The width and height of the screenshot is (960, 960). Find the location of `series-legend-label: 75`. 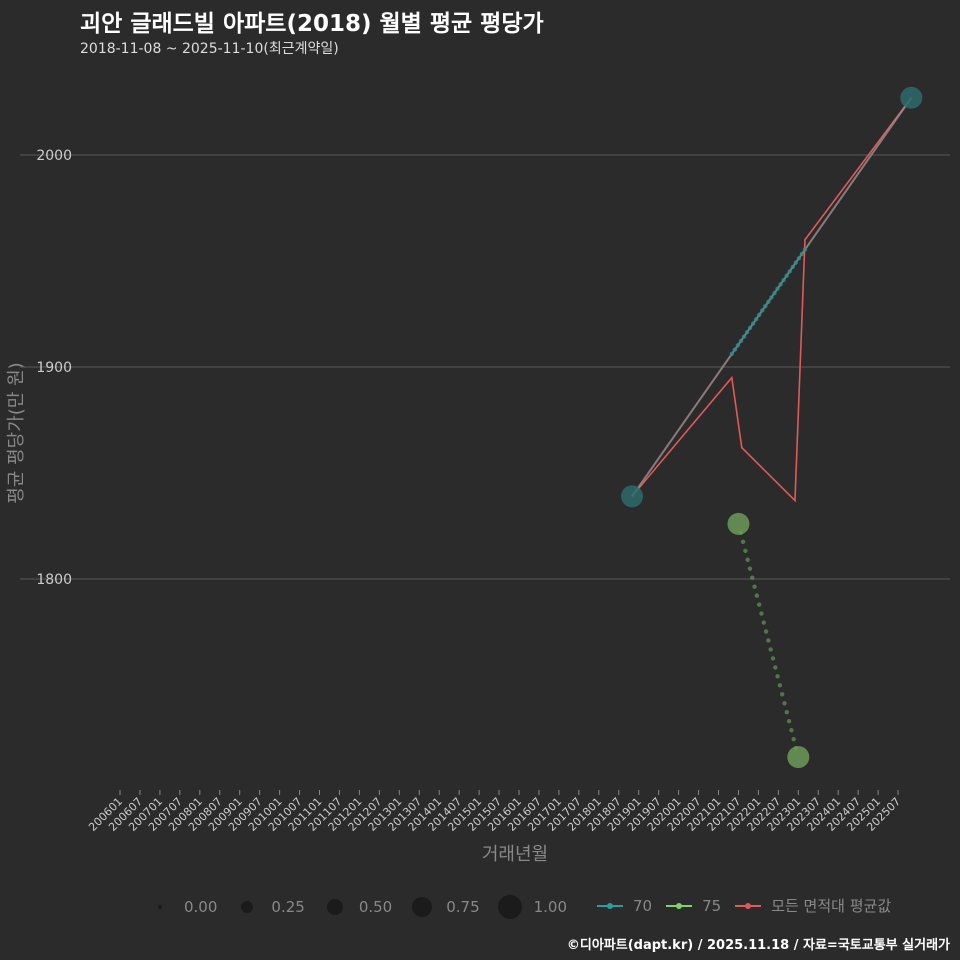

series-legend-label: 75 is located at coordinates (712, 905).